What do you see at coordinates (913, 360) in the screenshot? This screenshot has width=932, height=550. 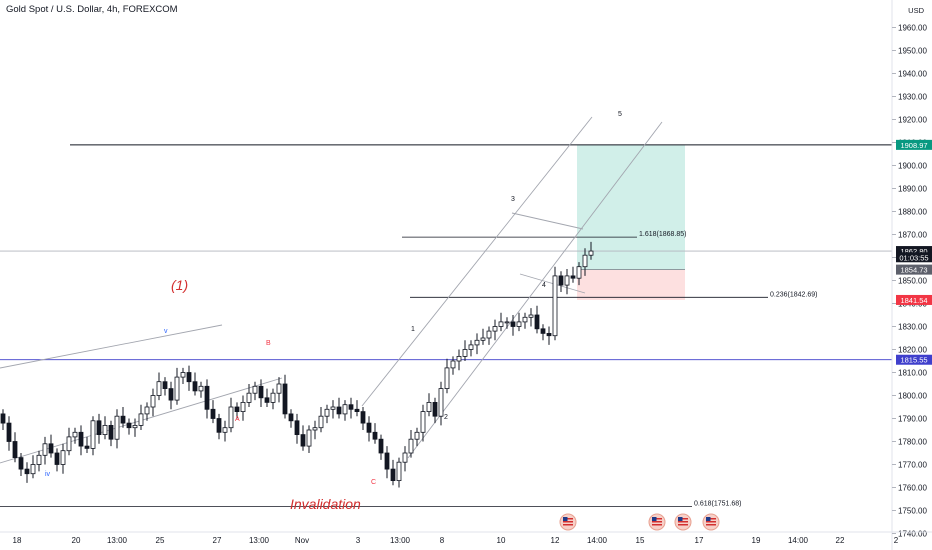 I see `price-label: 1815.55` at bounding box center [913, 360].